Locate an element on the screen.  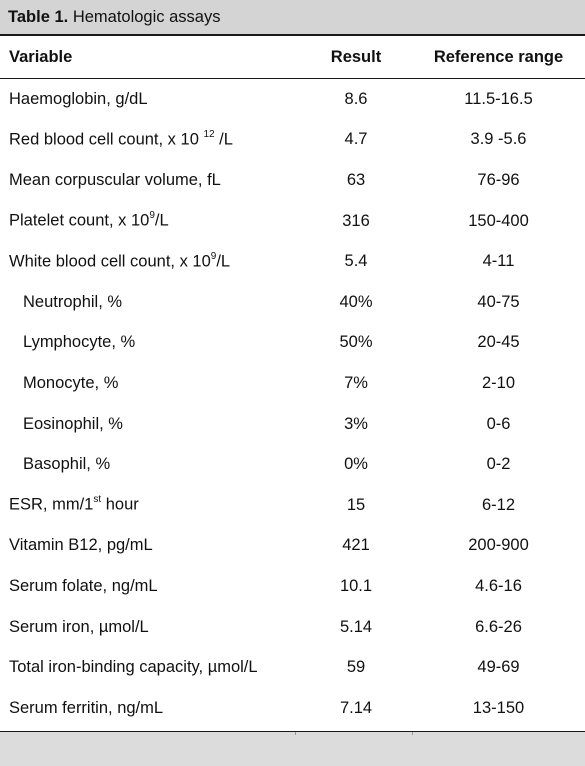
variable-cell: Monocyte, % is located at coordinates (150, 383).